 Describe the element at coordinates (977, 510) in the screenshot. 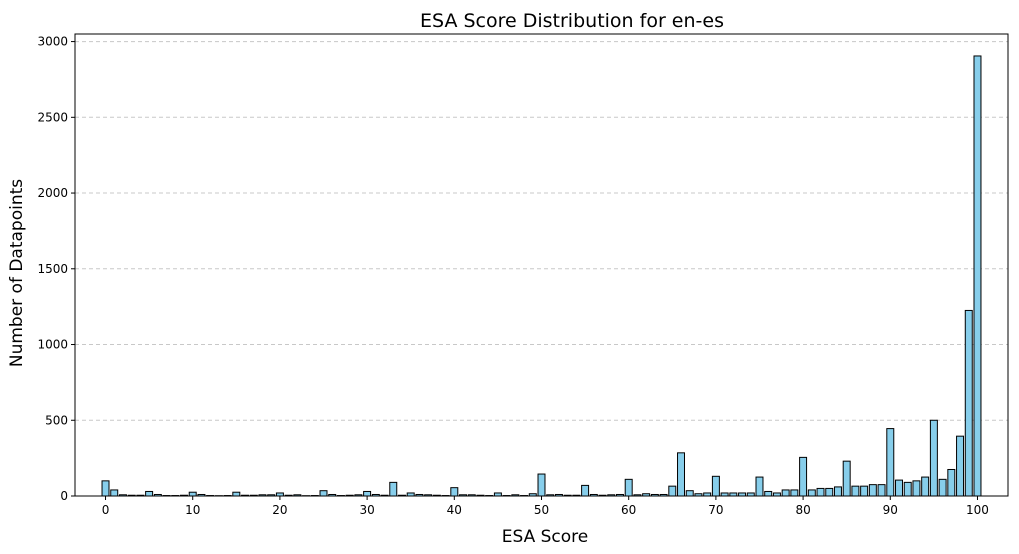

I see `x-tick-label: 100` at that location.